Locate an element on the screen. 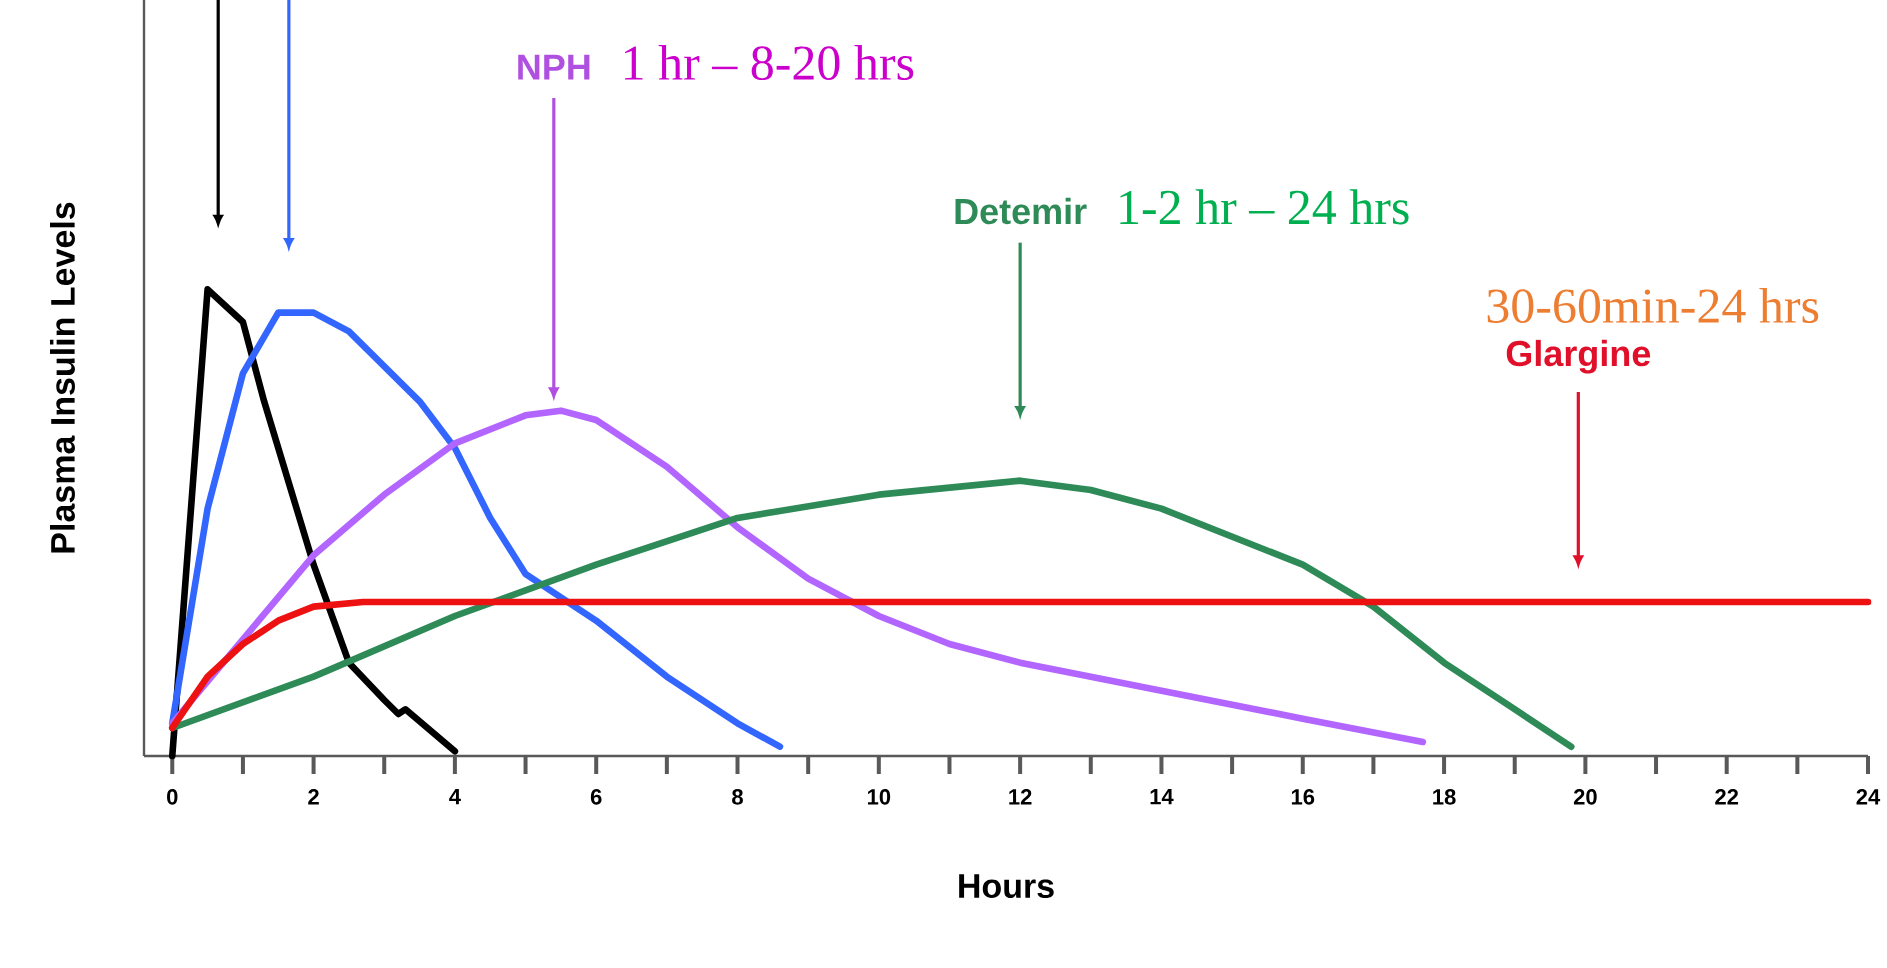  x-axis-title: Hours is located at coordinates (1006, 886).